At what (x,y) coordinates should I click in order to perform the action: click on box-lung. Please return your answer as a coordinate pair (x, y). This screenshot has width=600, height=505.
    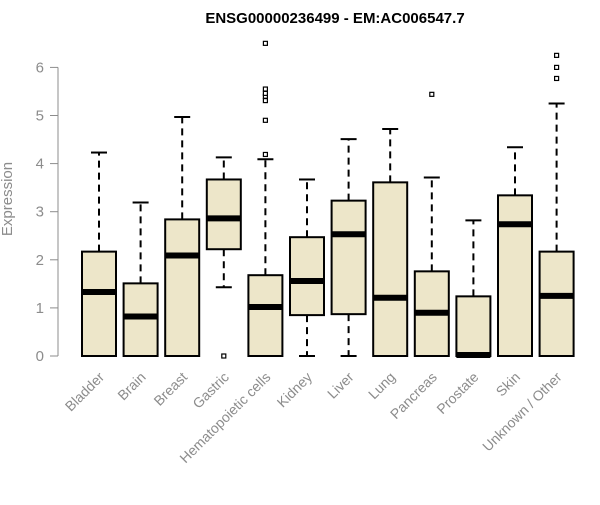
    Looking at the image, I should click on (390, 242).